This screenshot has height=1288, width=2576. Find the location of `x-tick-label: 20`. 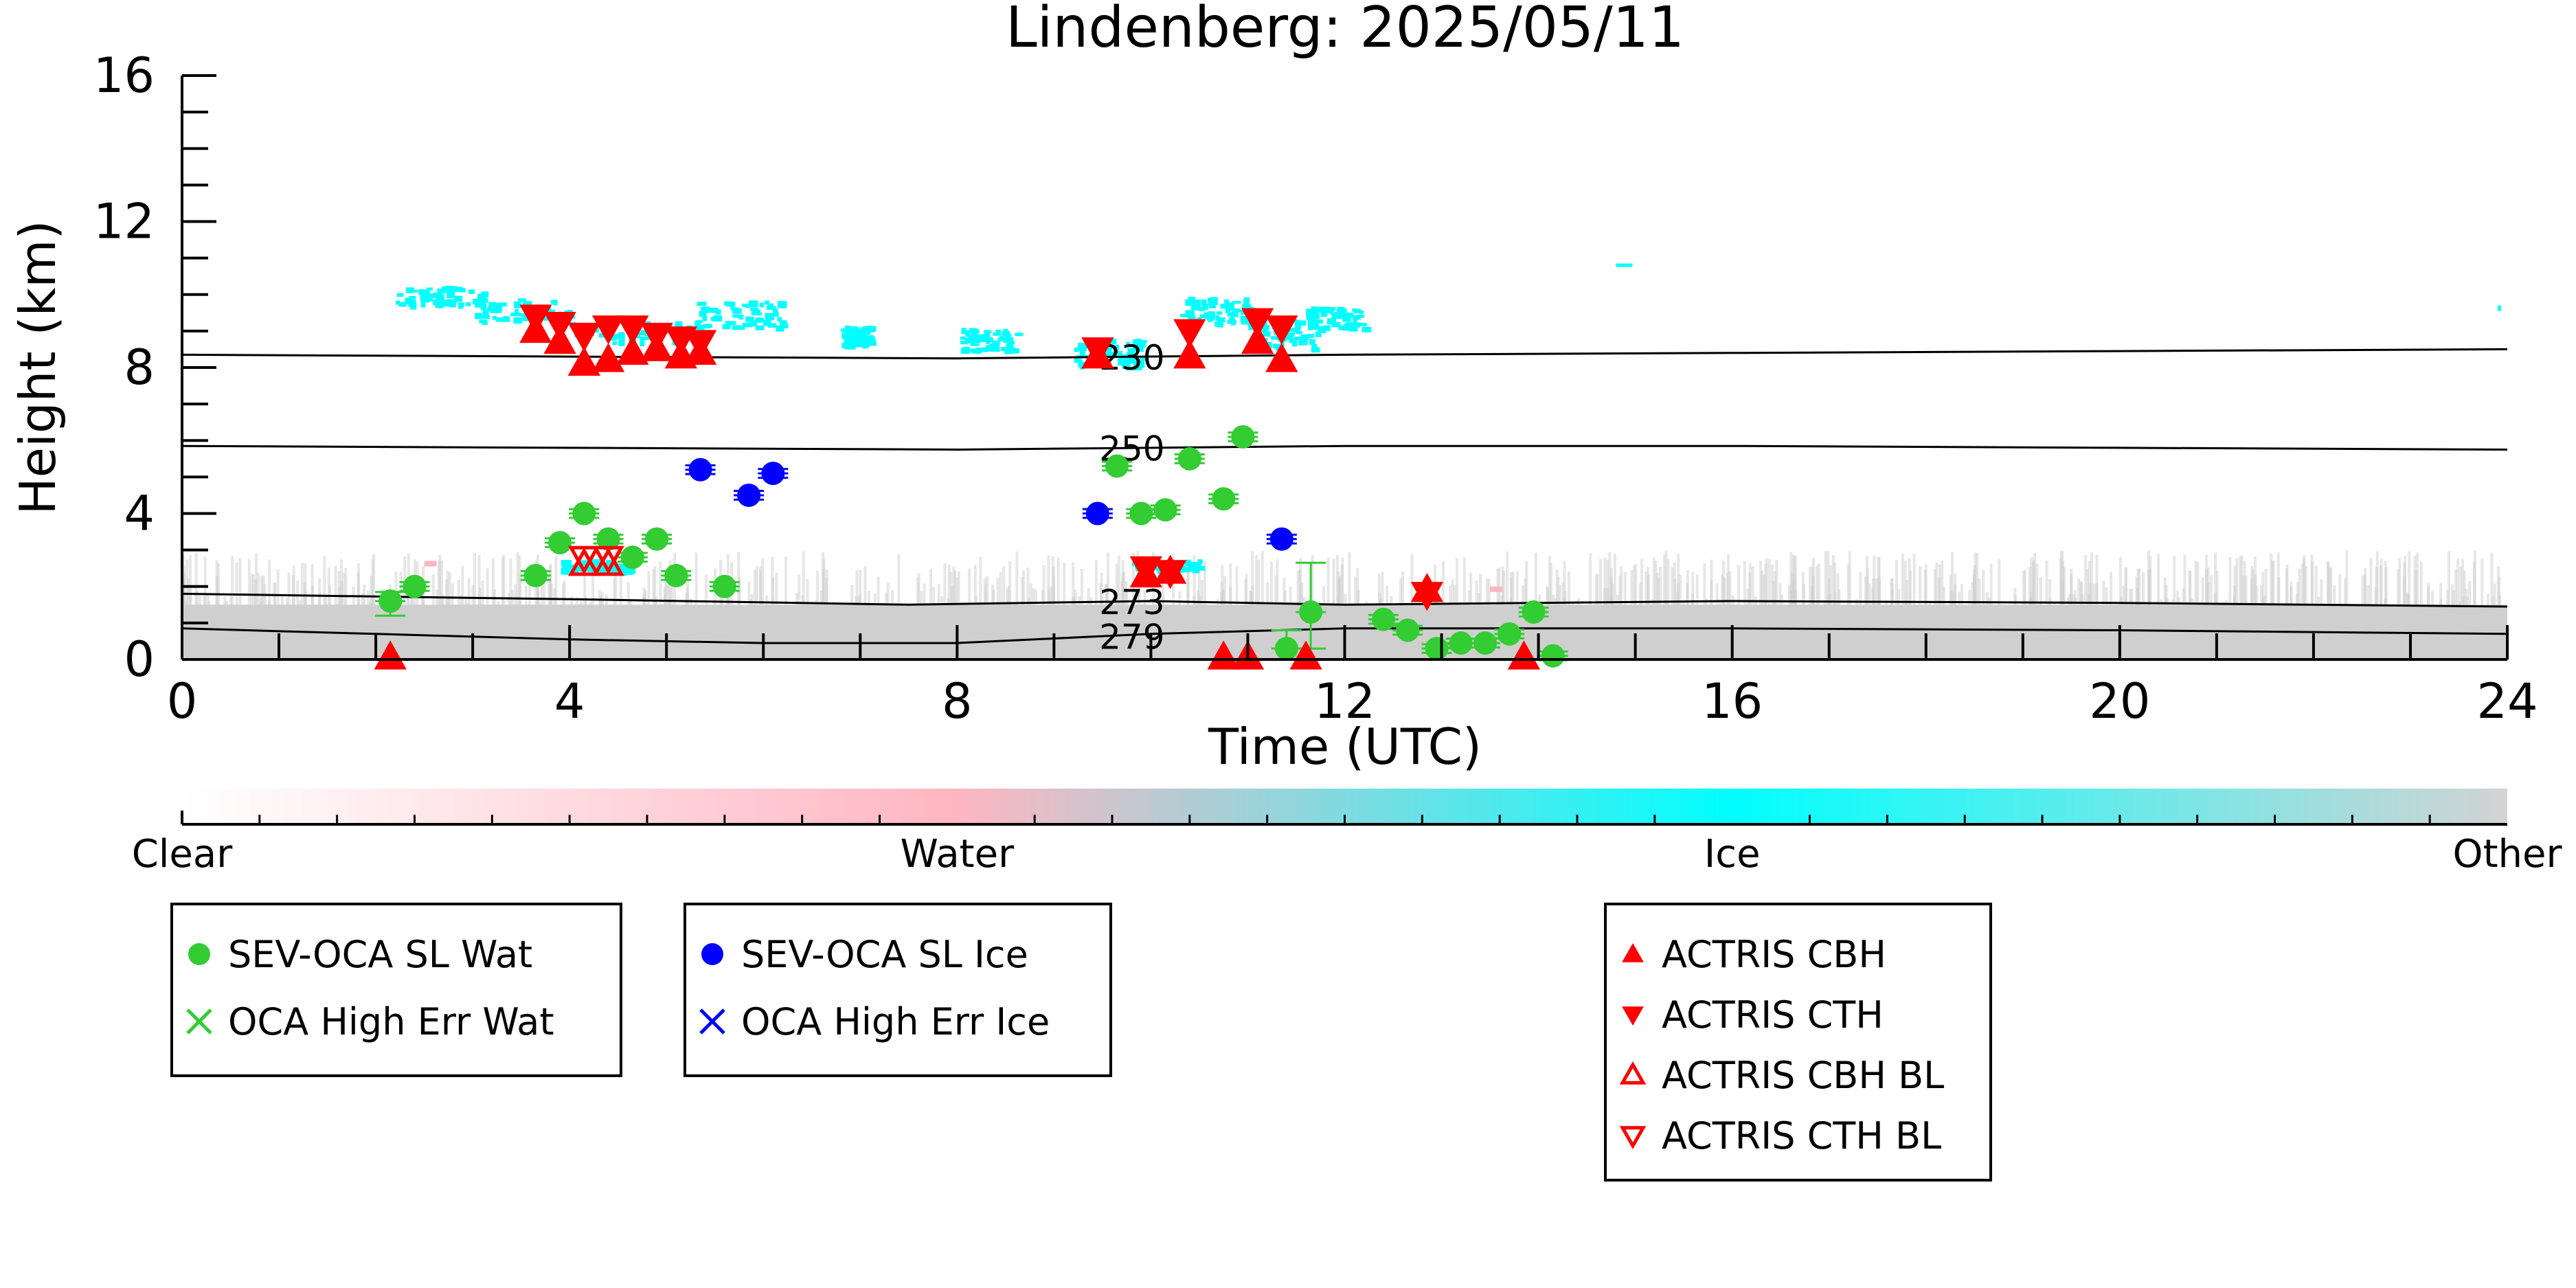

x-tick-label: 20 is located at coordinates (2119, 701).